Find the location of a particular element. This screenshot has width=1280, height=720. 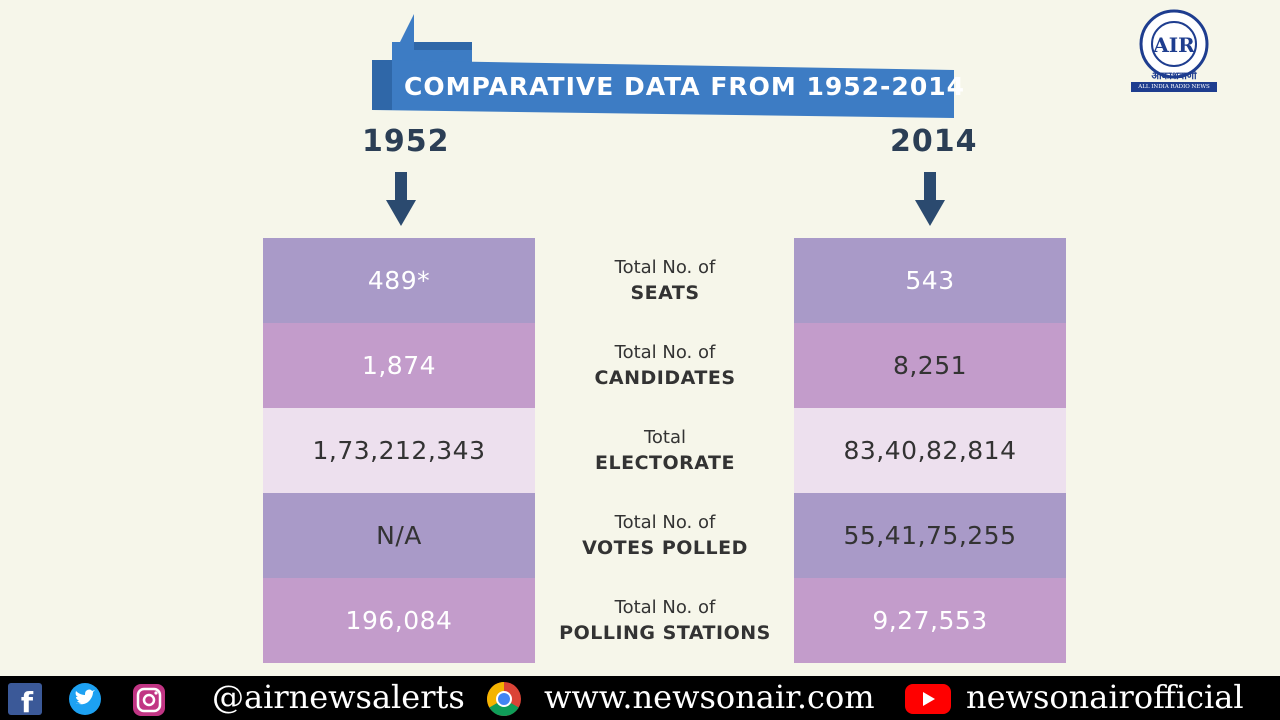

value-2014-candidates: 8,251 is located at coordinates (930, 365).